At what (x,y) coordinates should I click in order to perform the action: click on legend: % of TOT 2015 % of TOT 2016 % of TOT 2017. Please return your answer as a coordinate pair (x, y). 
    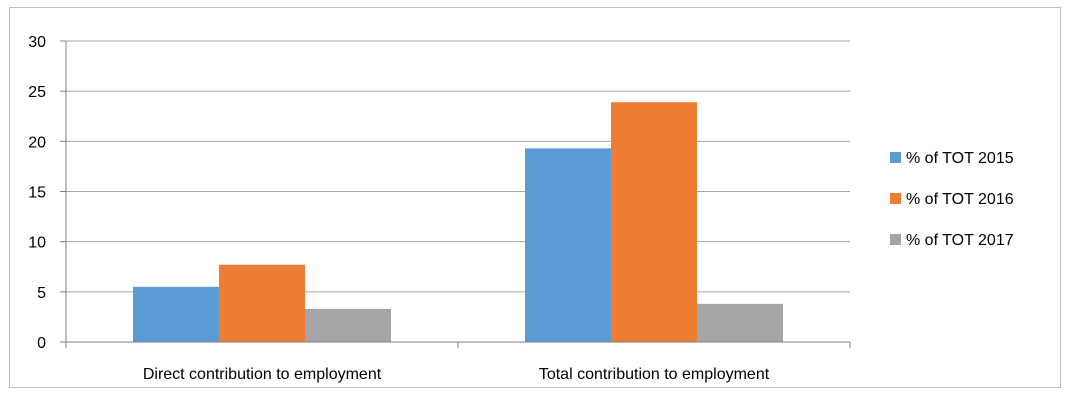
    Looking at the image, I should click on (952, 199).